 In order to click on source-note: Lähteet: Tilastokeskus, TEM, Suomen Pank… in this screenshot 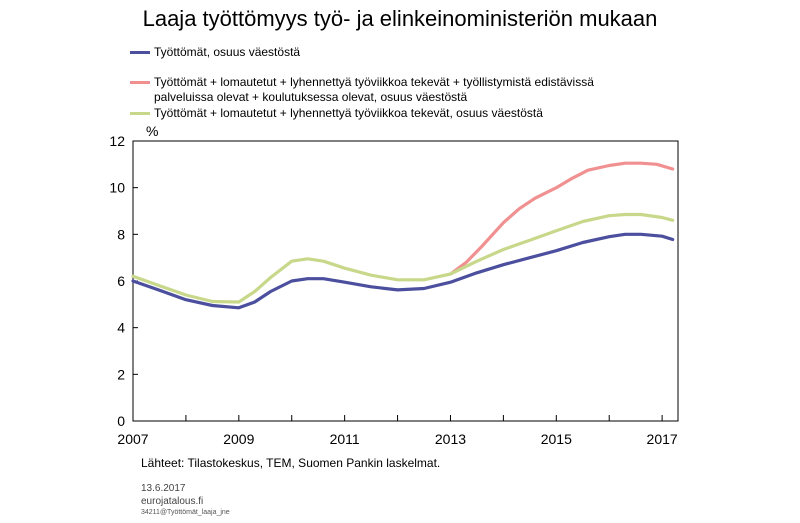, I will do `click(291, 463)`.